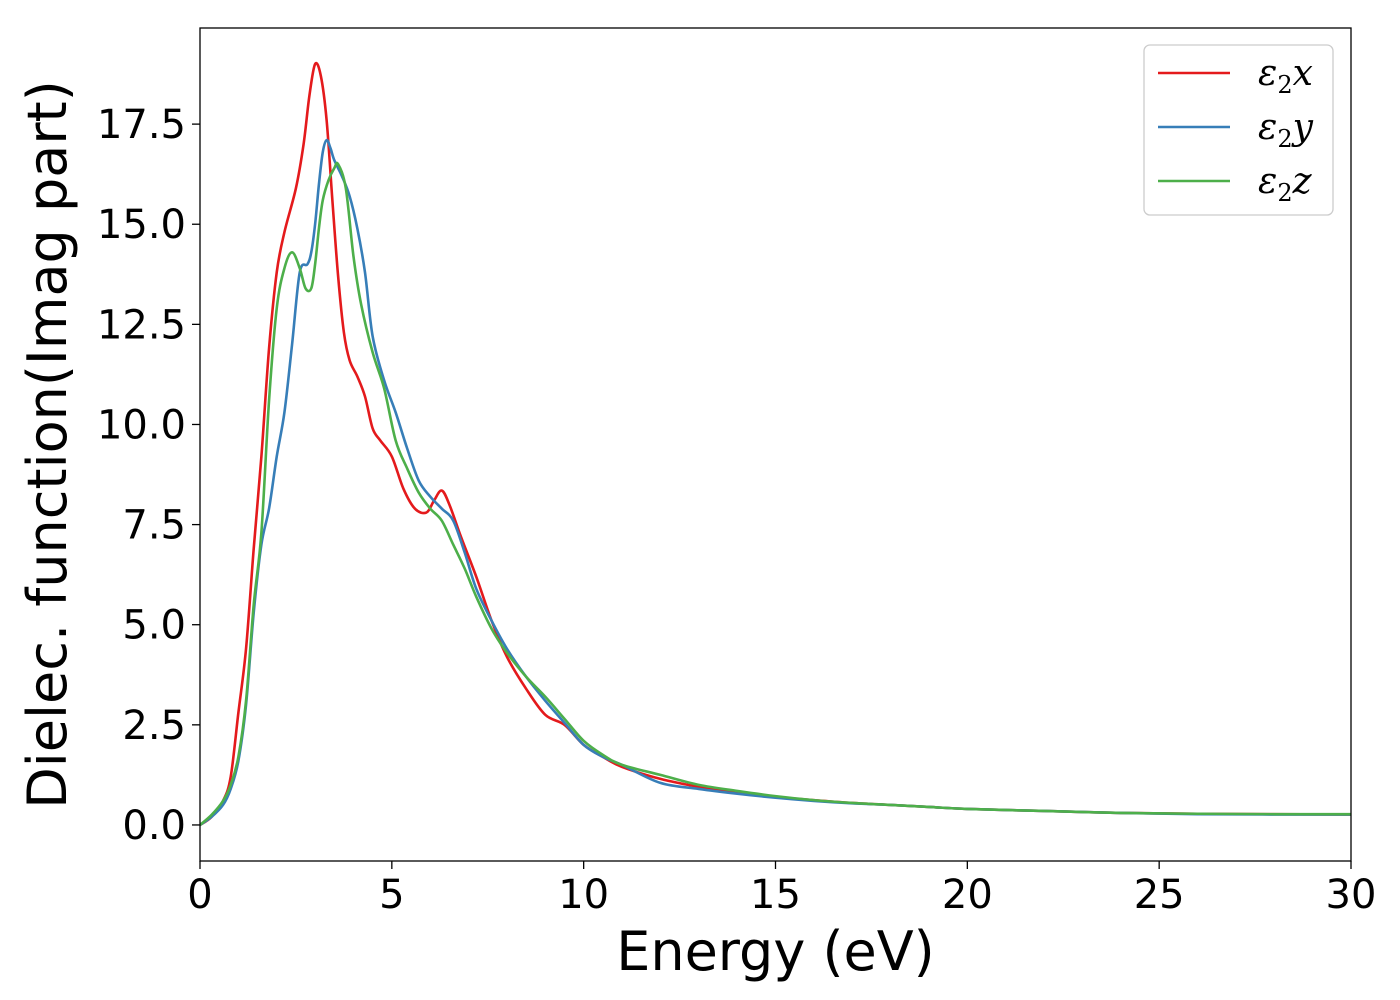  What do you see at coordinates (1159, 895) in the screenshot?
I see `x-tick-label: 25` at bounding box center [1159, 895].